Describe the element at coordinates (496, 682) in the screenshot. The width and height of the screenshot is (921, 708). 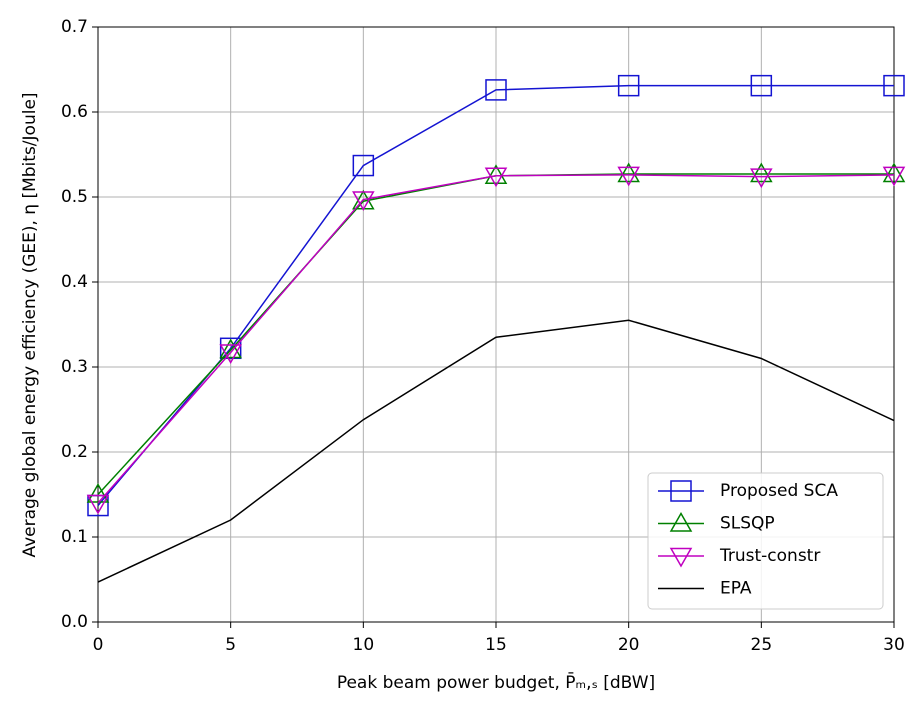
I see `x-axis-label: Peak beam power budget, P̄ₘ,ₛ [dBW]` at that location.